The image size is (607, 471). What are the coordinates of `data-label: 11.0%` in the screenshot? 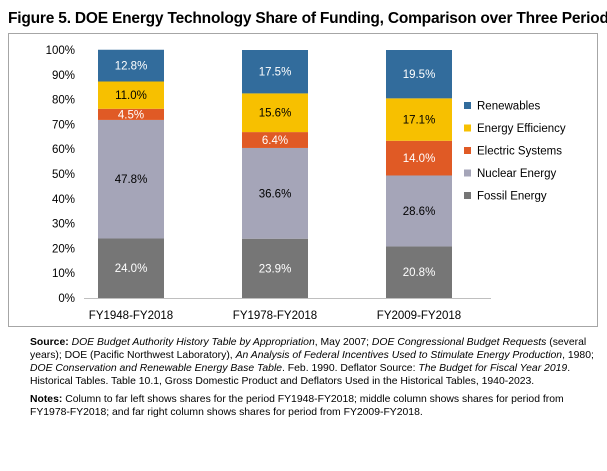 It's located at (131, 96).